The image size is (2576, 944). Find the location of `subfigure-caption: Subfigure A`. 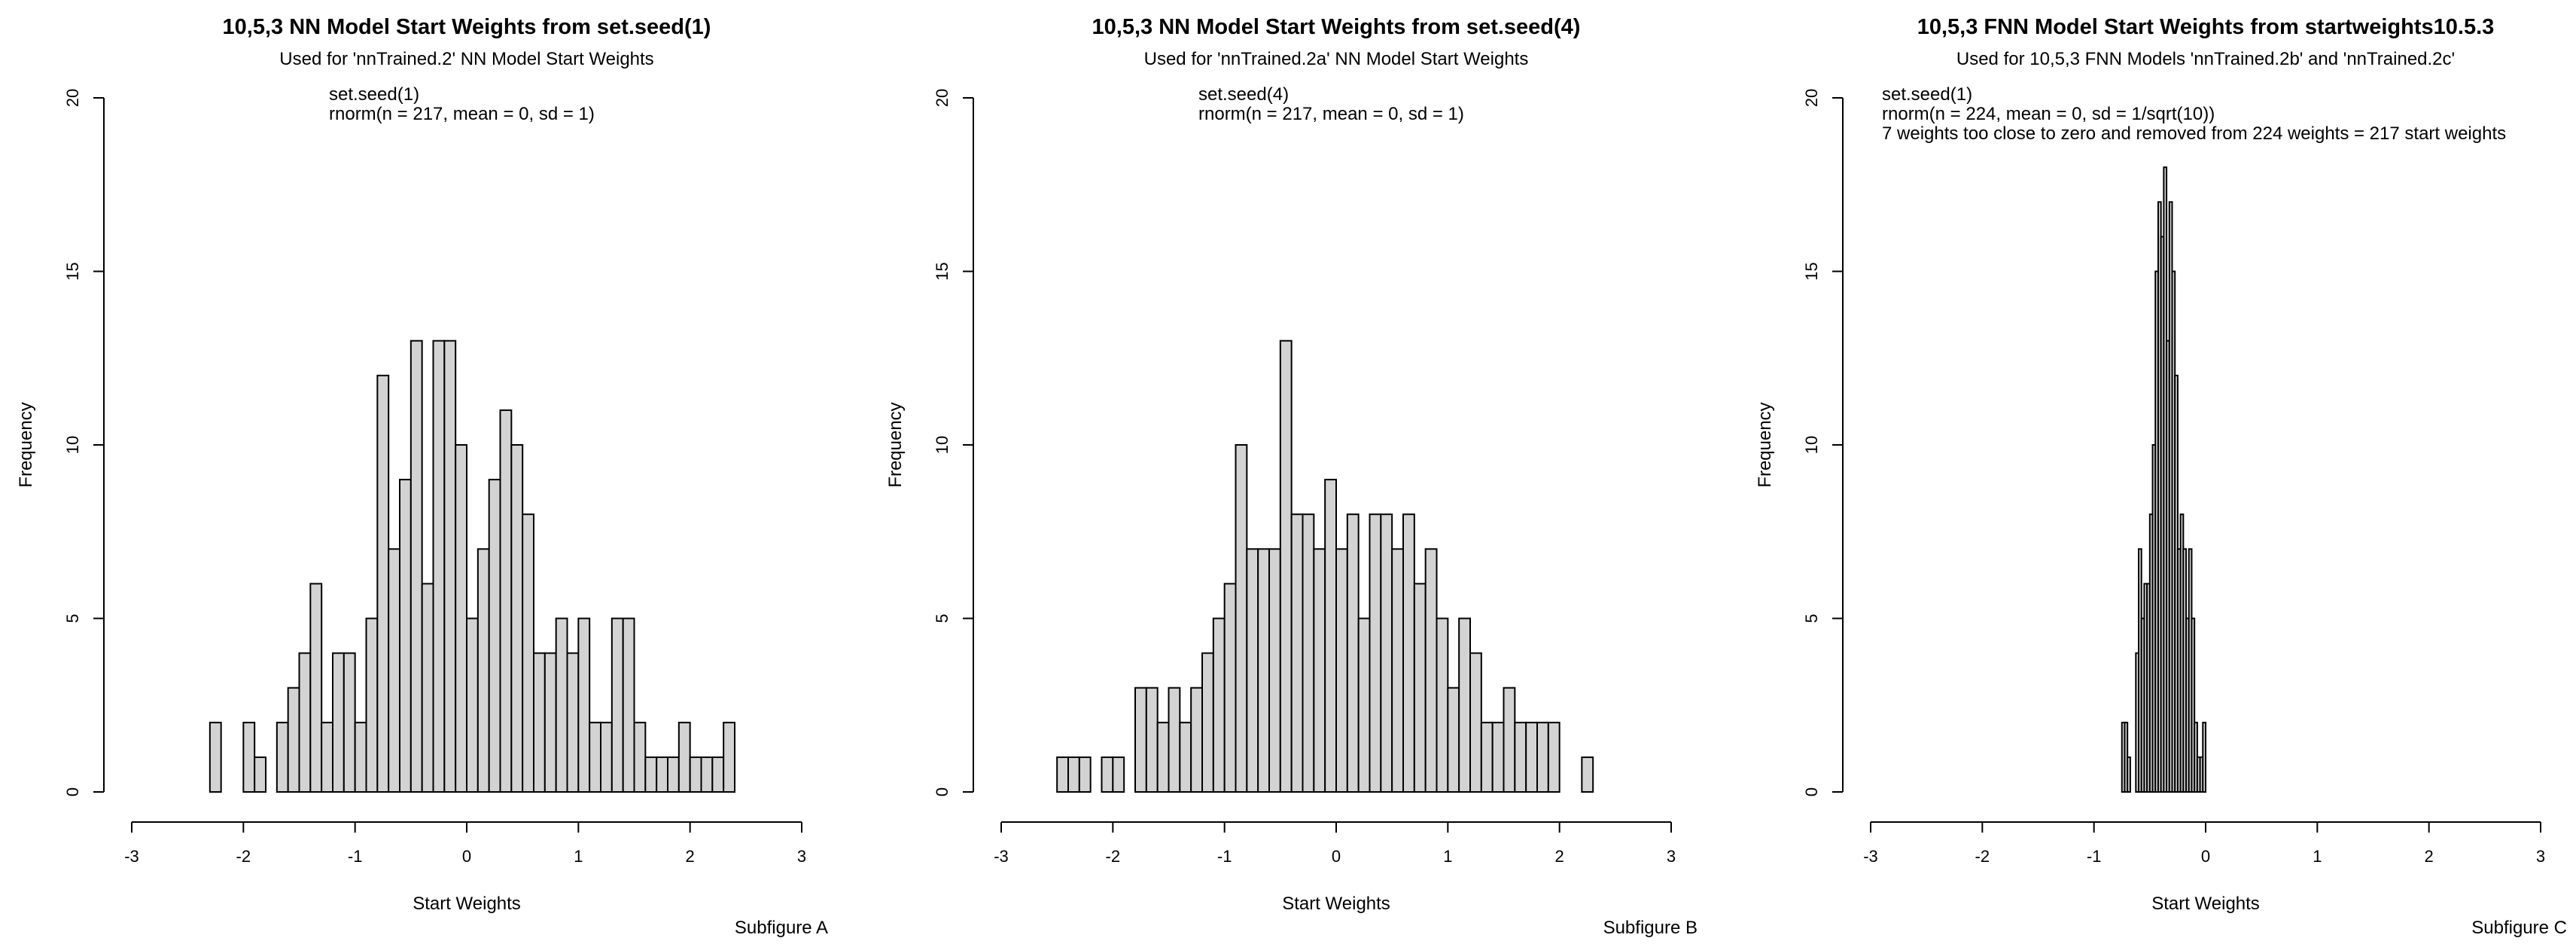

subfigure-caption: Subfigure A is located at coordinates (782, 928).